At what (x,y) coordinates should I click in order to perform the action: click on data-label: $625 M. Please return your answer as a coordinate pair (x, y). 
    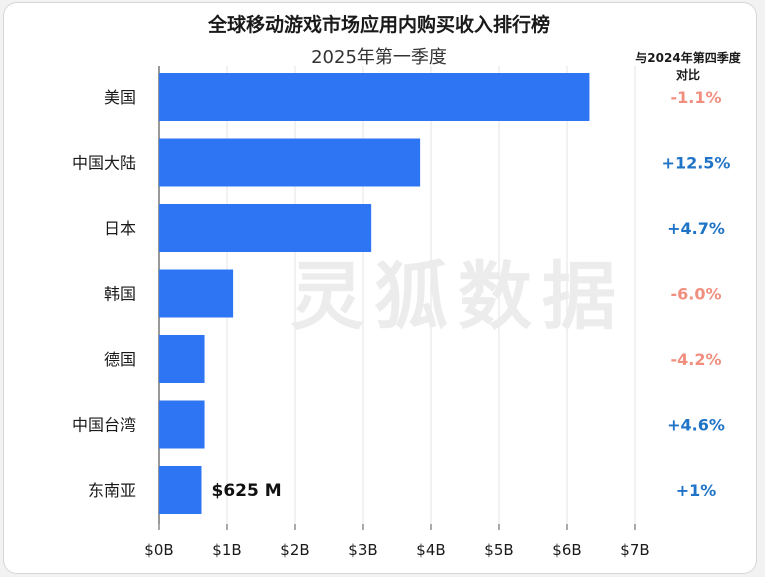
    Looking at the image, I should click on (247, 491).